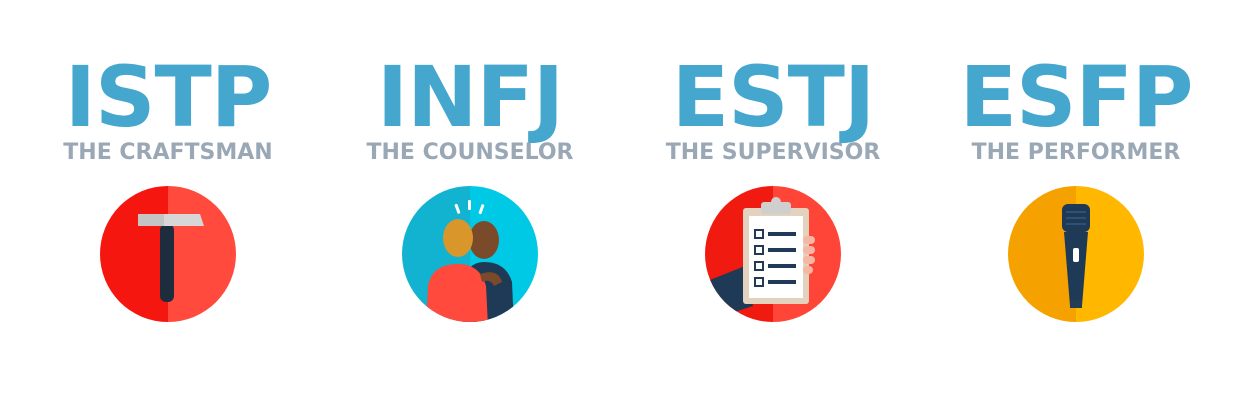 The height and width of the screenshot is (400, 1260). What do you see at coordinates (168, 254) in the screenshot?
I see `hammer-icon` at bounding box center [168, 254].